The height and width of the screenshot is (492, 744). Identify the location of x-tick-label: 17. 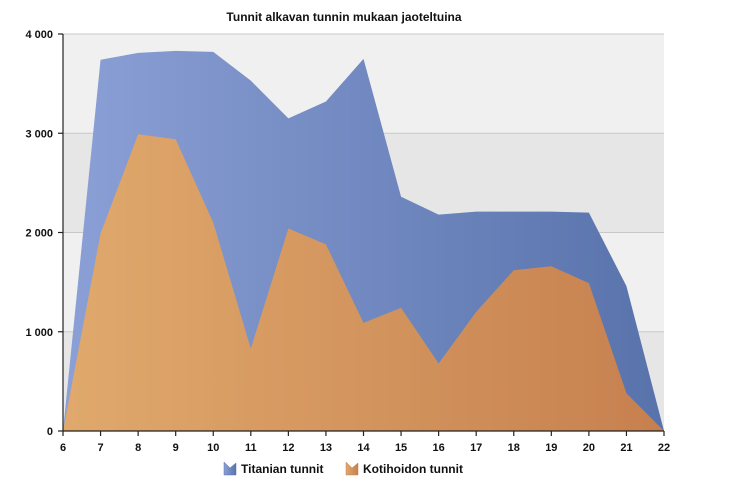
(476, 448).